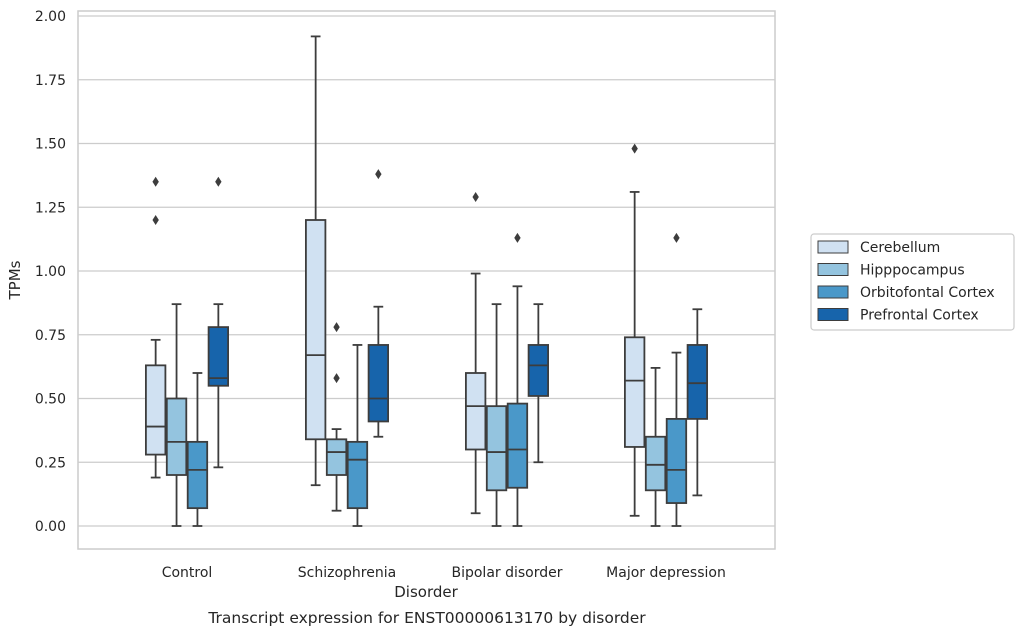 Image resolution: width=1023 pixels, height=636 pixels. Describe the element at coordinates (50, 463) in the screenshot. I see `y-tick-label: 0.25` at that location.